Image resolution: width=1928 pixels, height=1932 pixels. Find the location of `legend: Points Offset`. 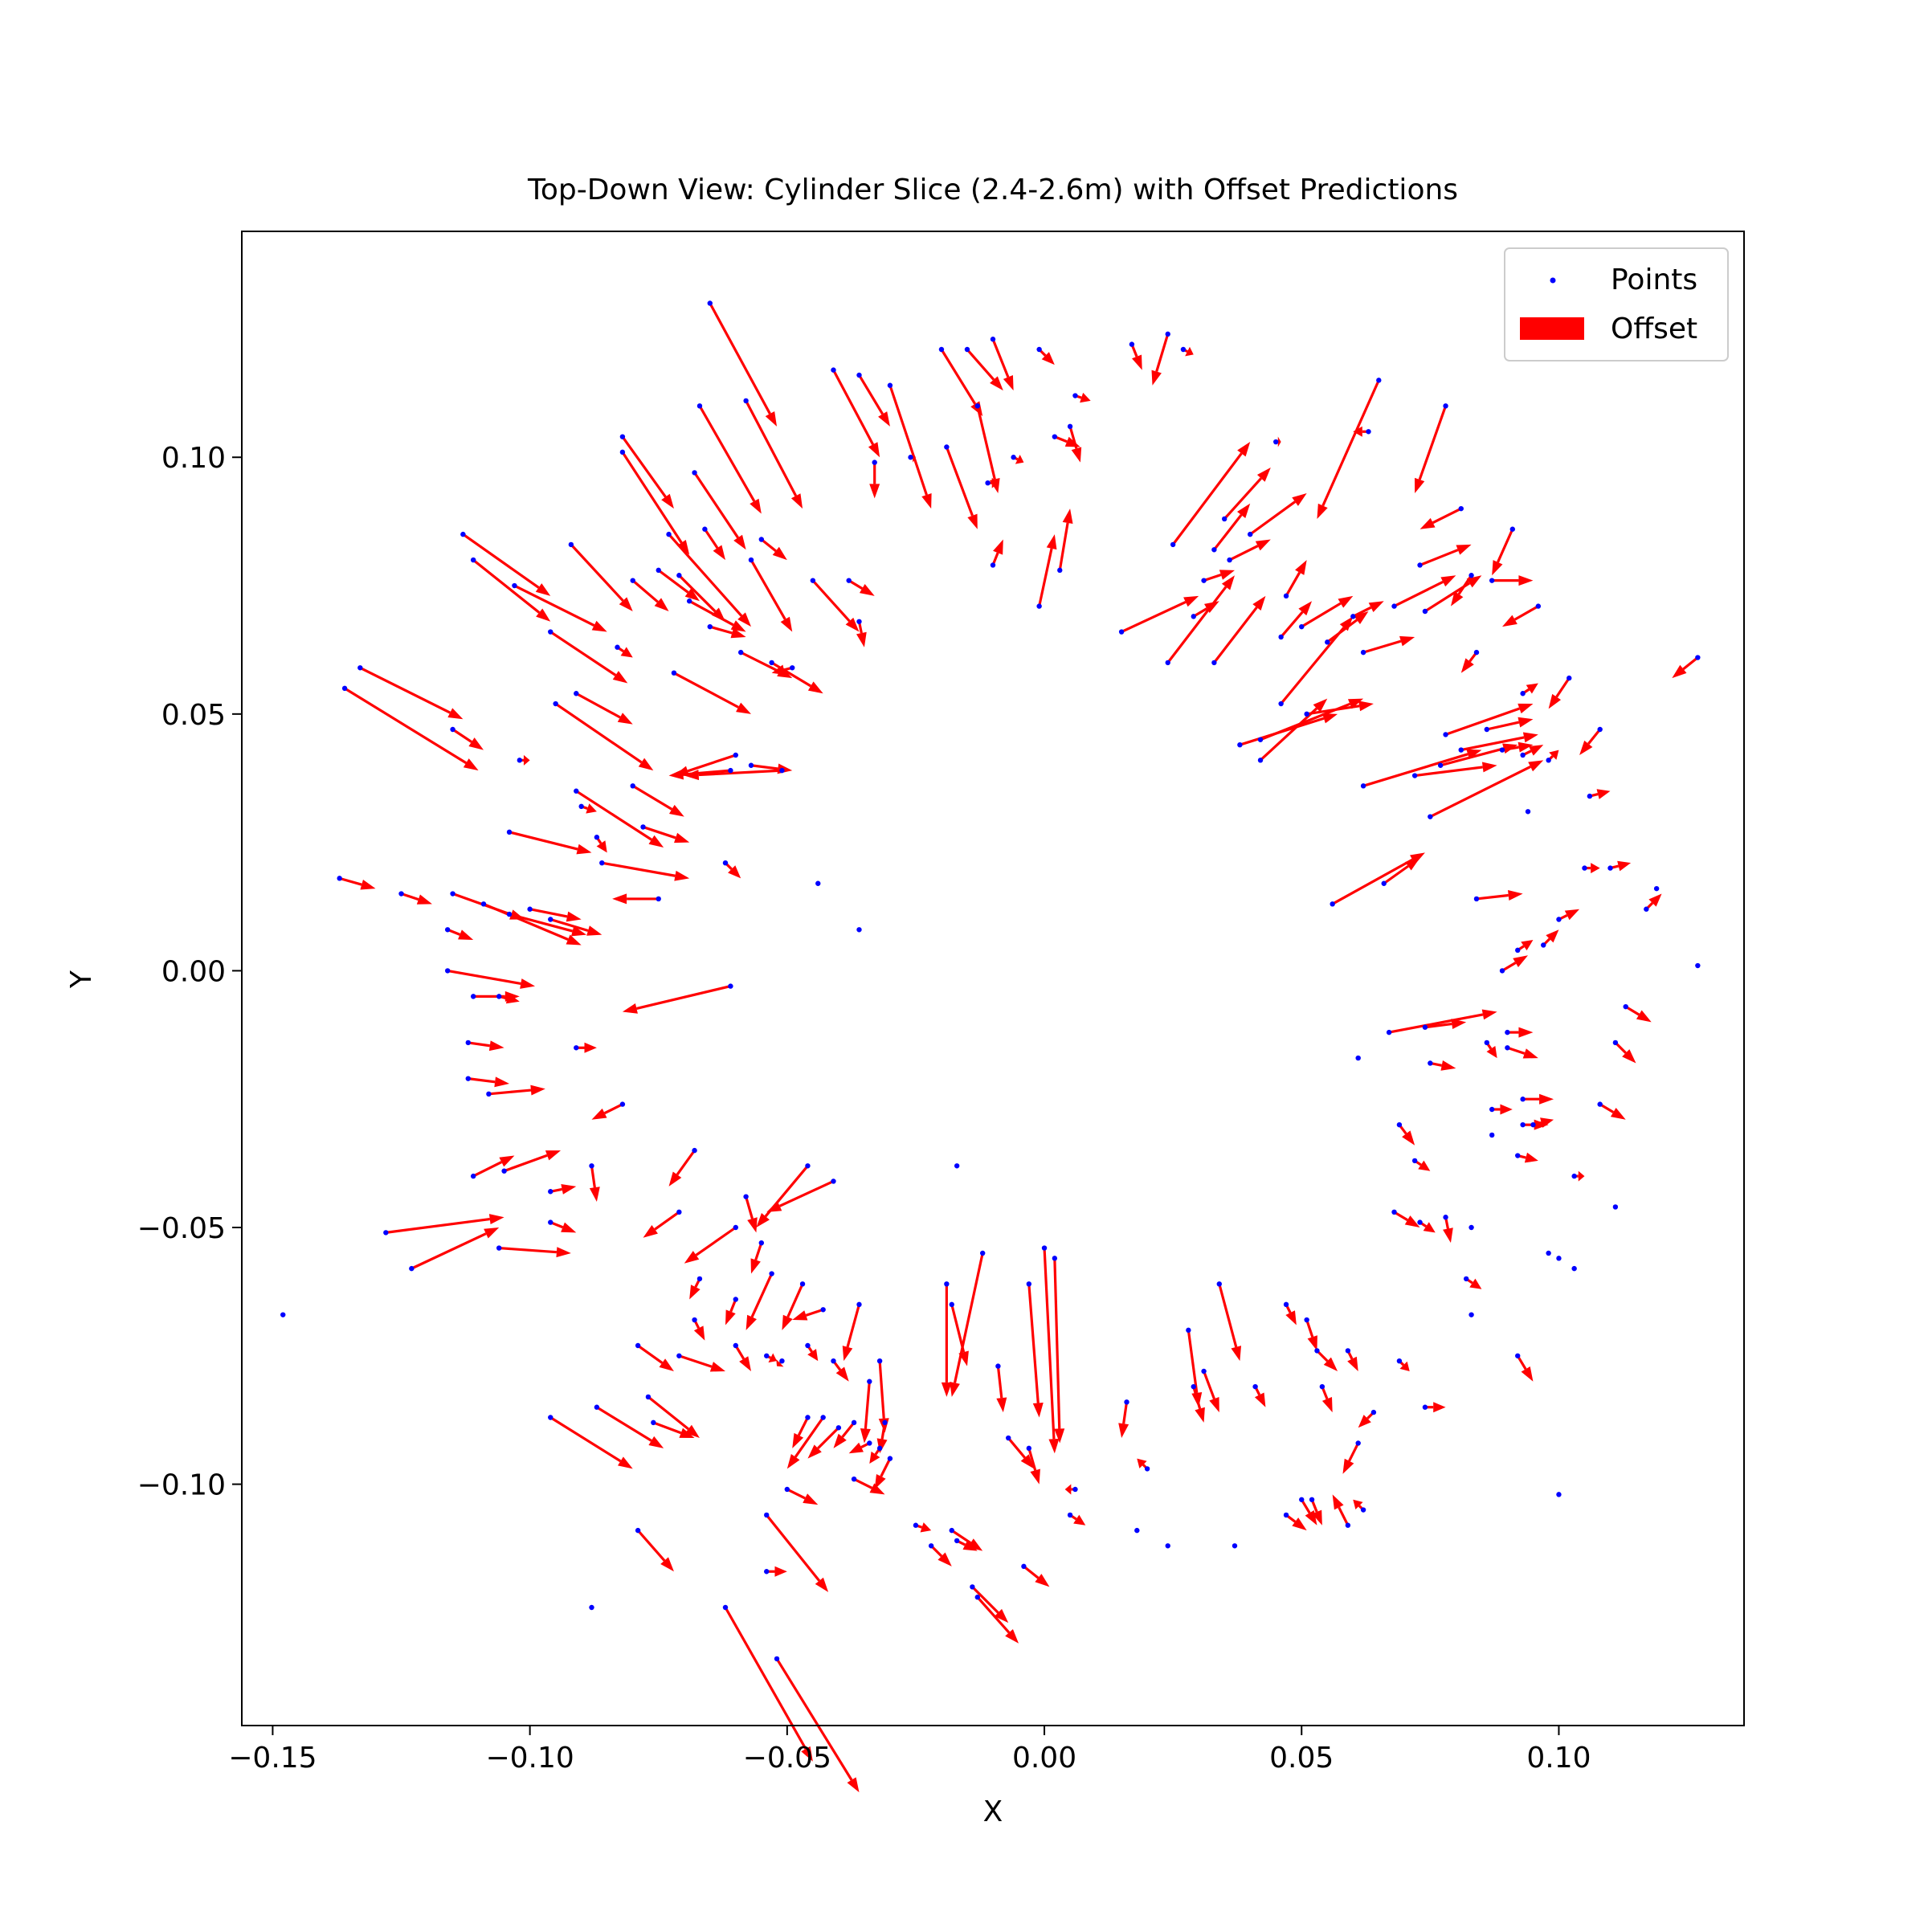

legend: Points Offset is located at coordinates (1616, 304).